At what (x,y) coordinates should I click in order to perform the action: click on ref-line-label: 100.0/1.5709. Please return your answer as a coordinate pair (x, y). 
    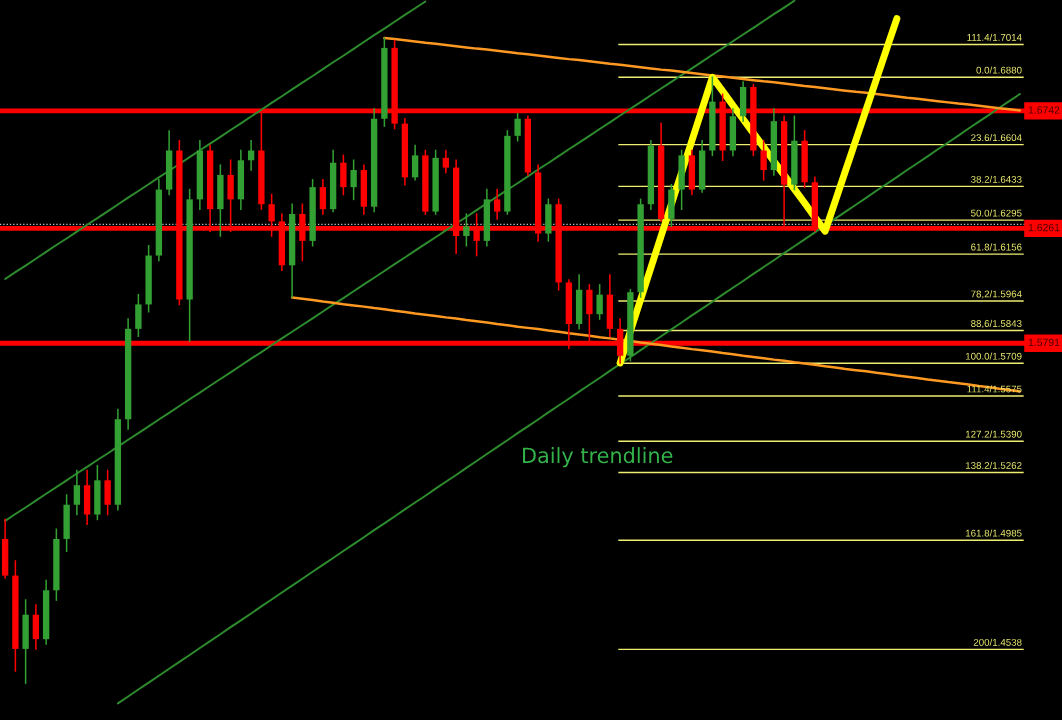
    Looking at the image, I should click on (993, 356).